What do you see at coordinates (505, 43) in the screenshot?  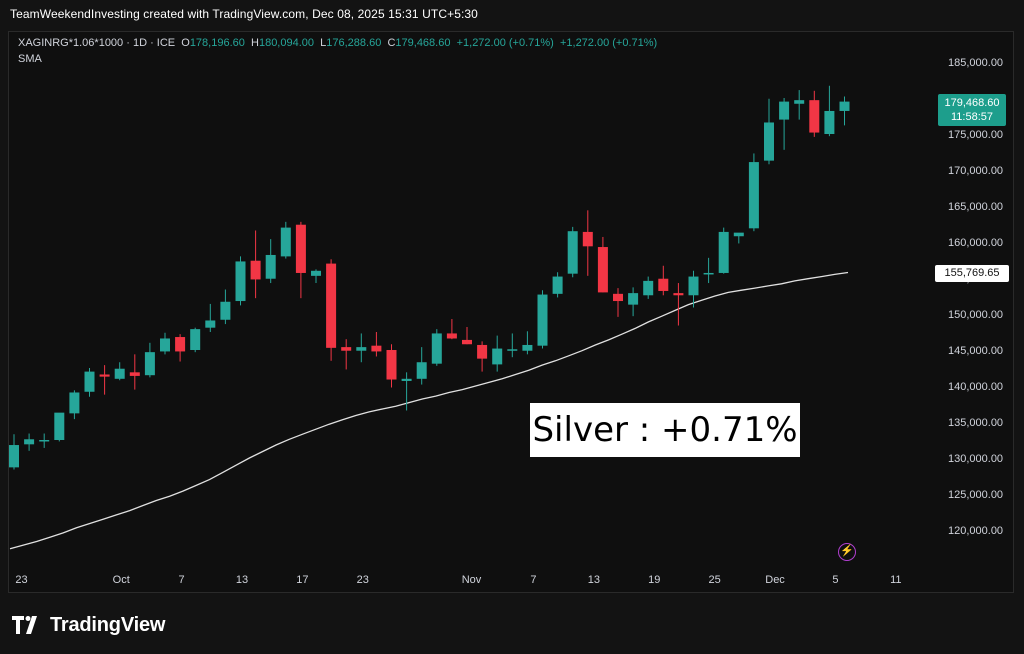 I see `change-value: +1,272.00 (+0.71%)` at bounding box center [505, 43].